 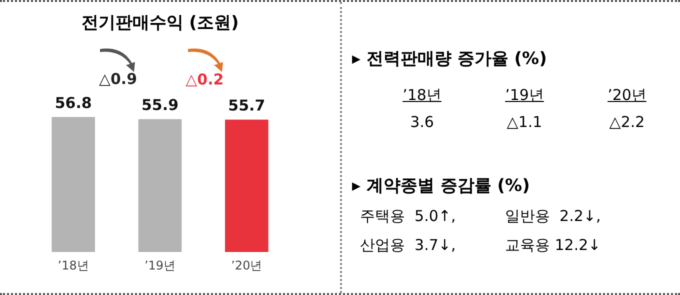 I want to click on text: △0.2, so click(x=205, y=79).